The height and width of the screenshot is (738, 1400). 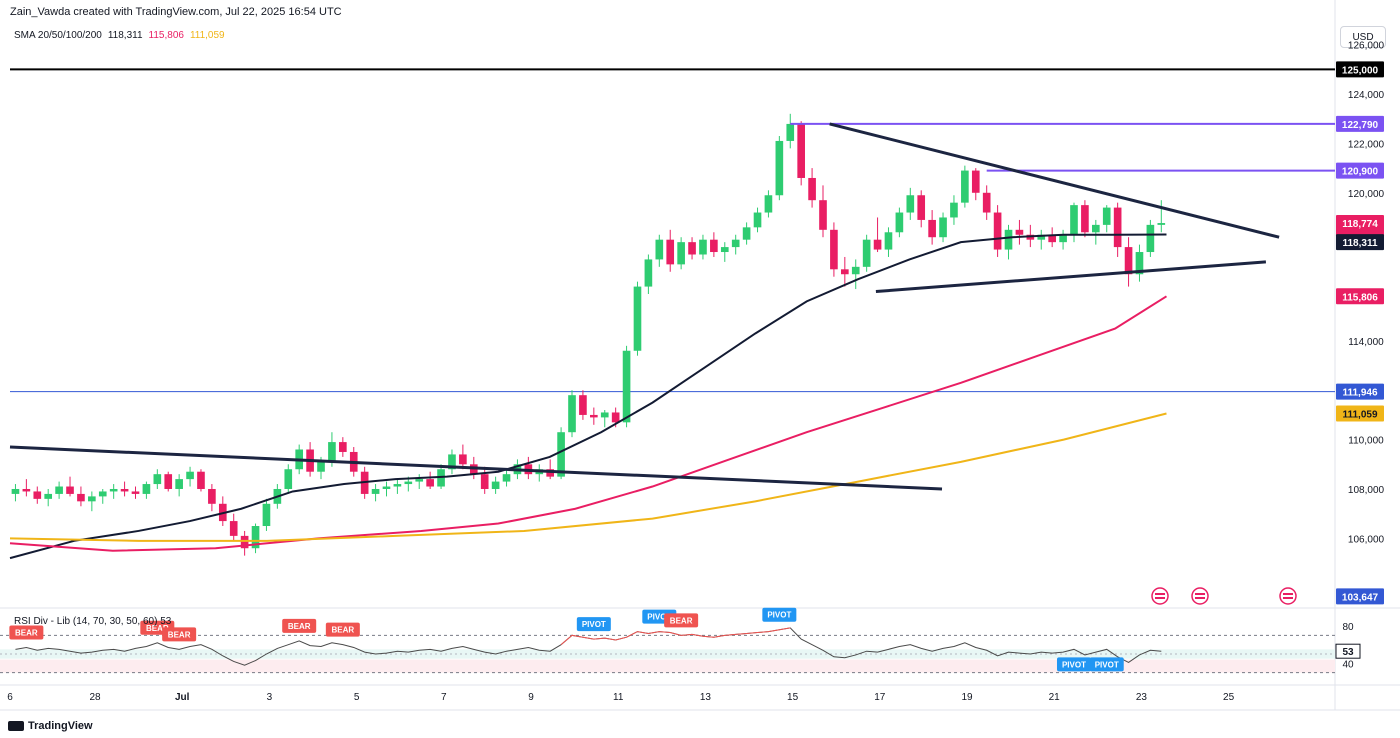 What do you see at coordinates (1142, 697) in the screenshot?
I see `x-tick-label: 23` at bounding box center [1142, 697].